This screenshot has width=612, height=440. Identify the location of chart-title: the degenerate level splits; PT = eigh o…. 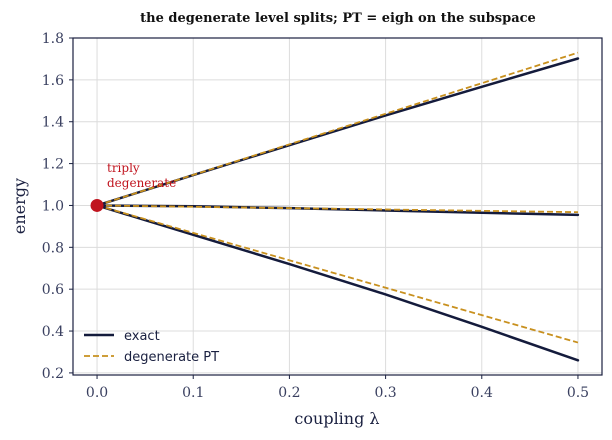
(338, 18).